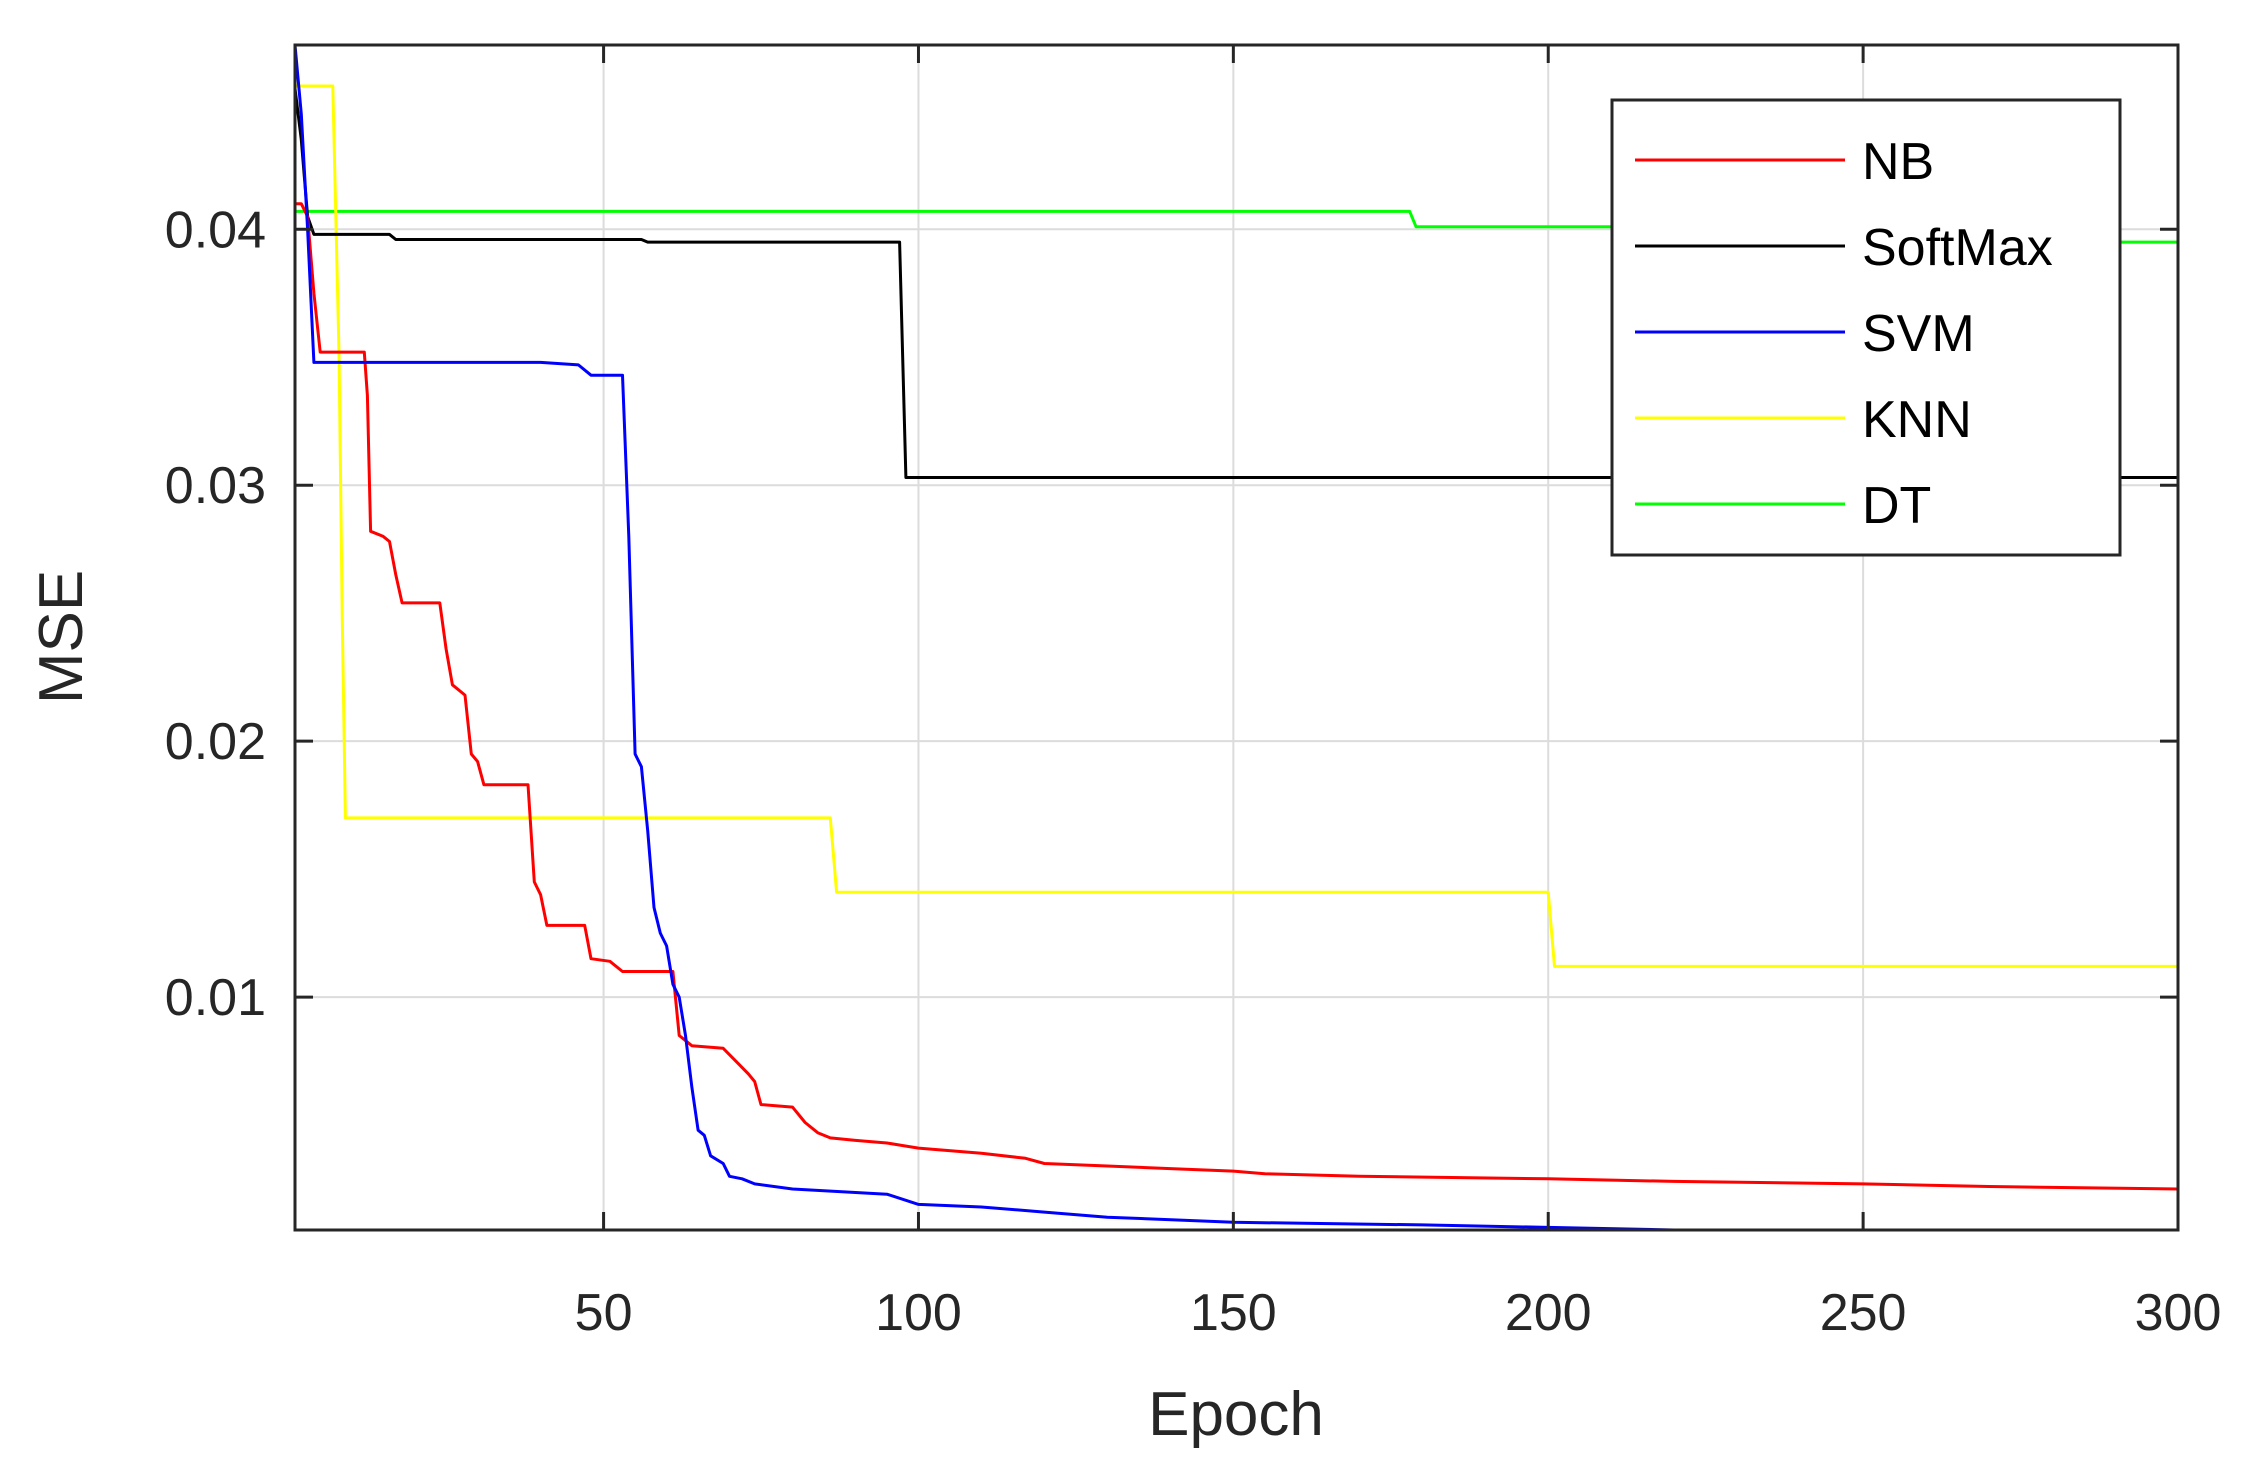  I want to click on x-axis-label: Epoch, so click(1236, 1414).